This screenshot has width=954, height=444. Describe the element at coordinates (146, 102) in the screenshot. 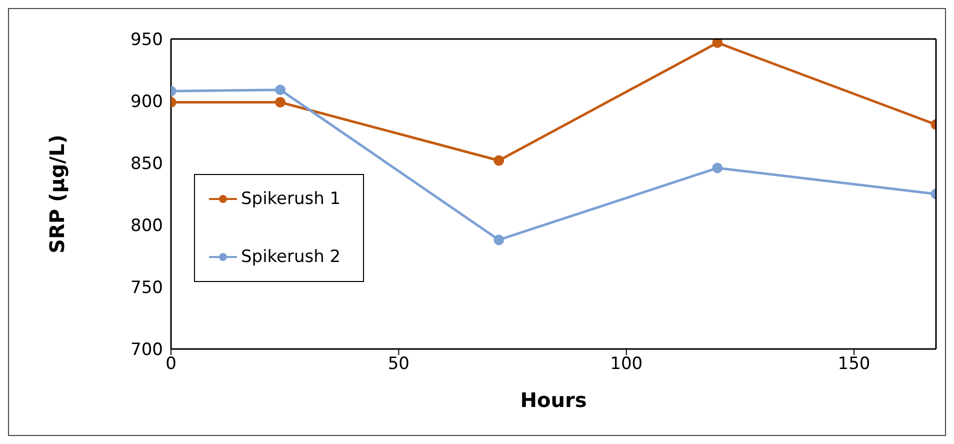

I see `y-tick-label: 900` at that location.